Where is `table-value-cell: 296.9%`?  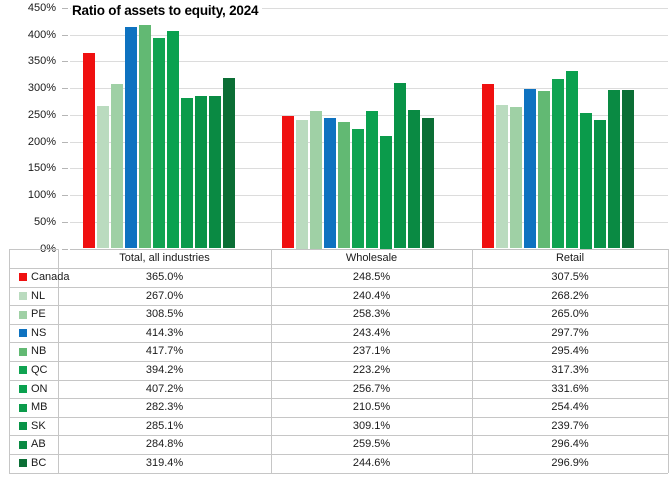 table-value-cell: 296.9% is located at coordinates (570, 463).